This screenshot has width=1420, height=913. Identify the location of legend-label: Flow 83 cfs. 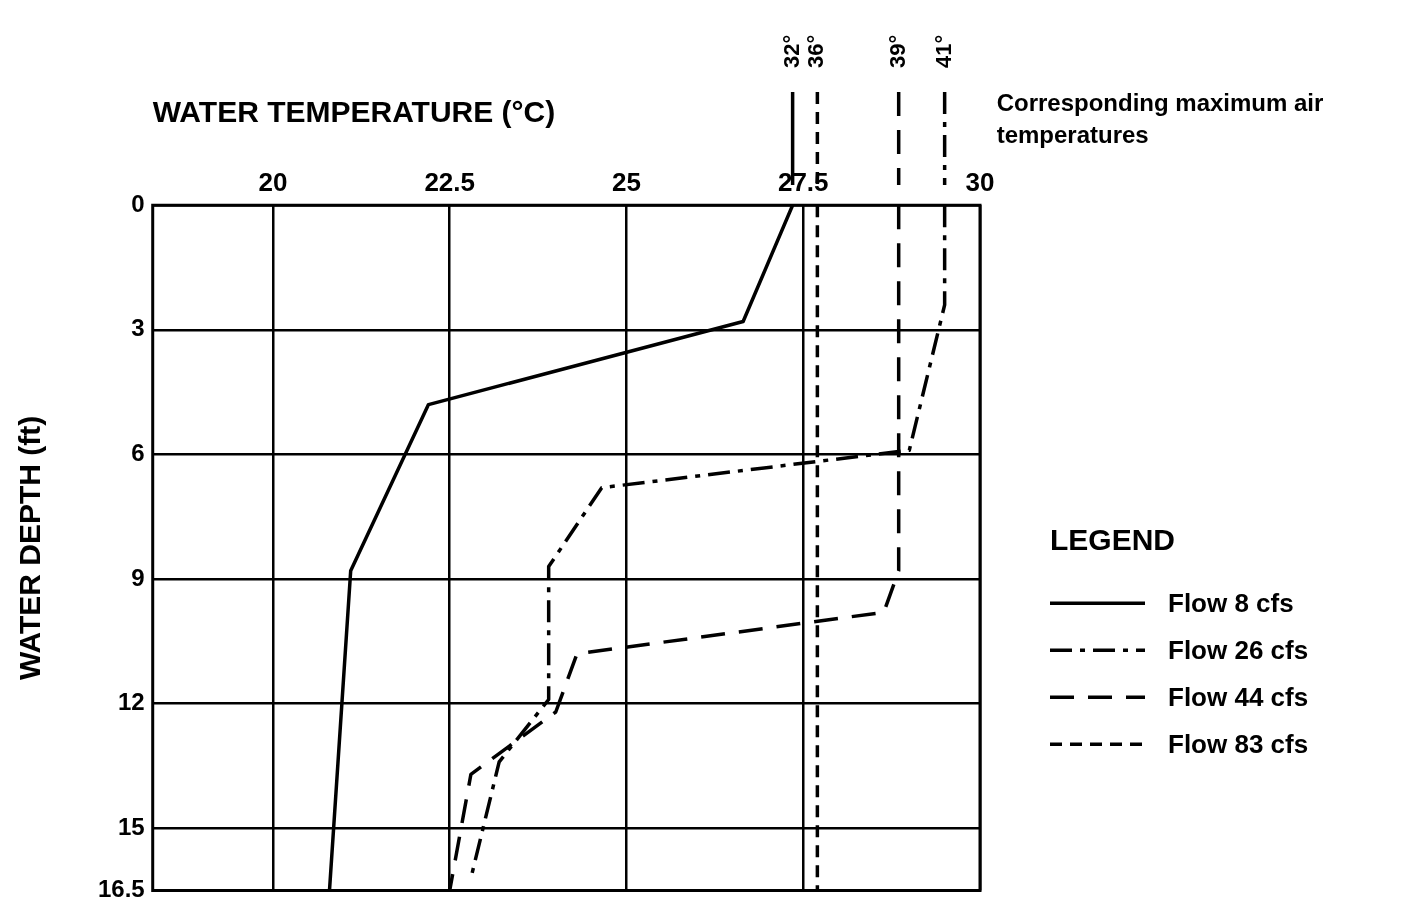
(1238, 744).